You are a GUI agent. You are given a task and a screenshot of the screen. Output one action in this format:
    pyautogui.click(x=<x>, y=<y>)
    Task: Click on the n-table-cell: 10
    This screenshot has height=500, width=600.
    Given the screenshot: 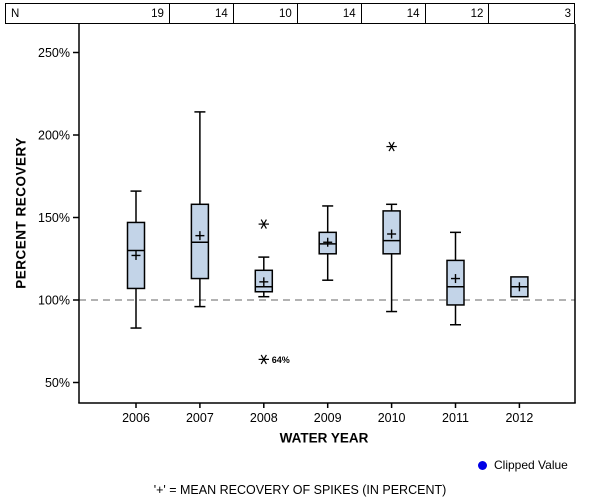 What is the action you would take?
    pyautogui.click(x=264, y=13)
    